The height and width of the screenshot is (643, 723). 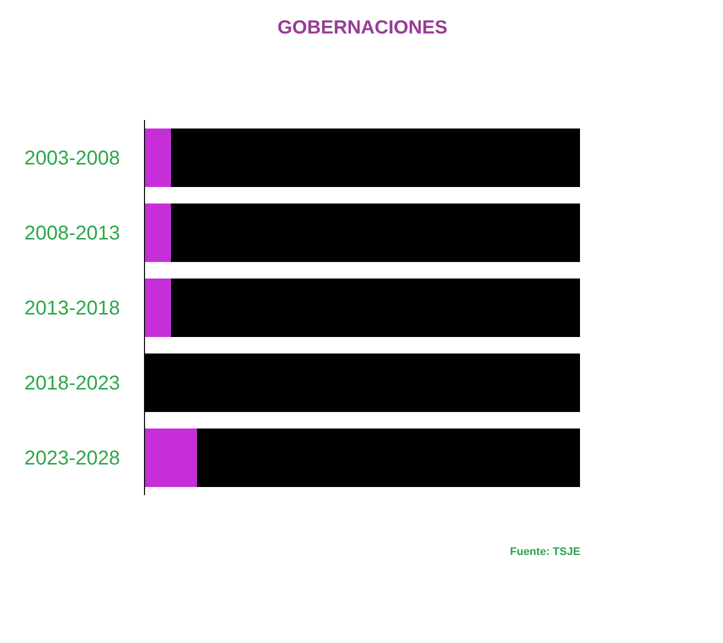 What do you see at coordinates (363, 28) in the screenshot?
I see `chart-title: GOBERNACIONES` at bounding box center [363, 28].